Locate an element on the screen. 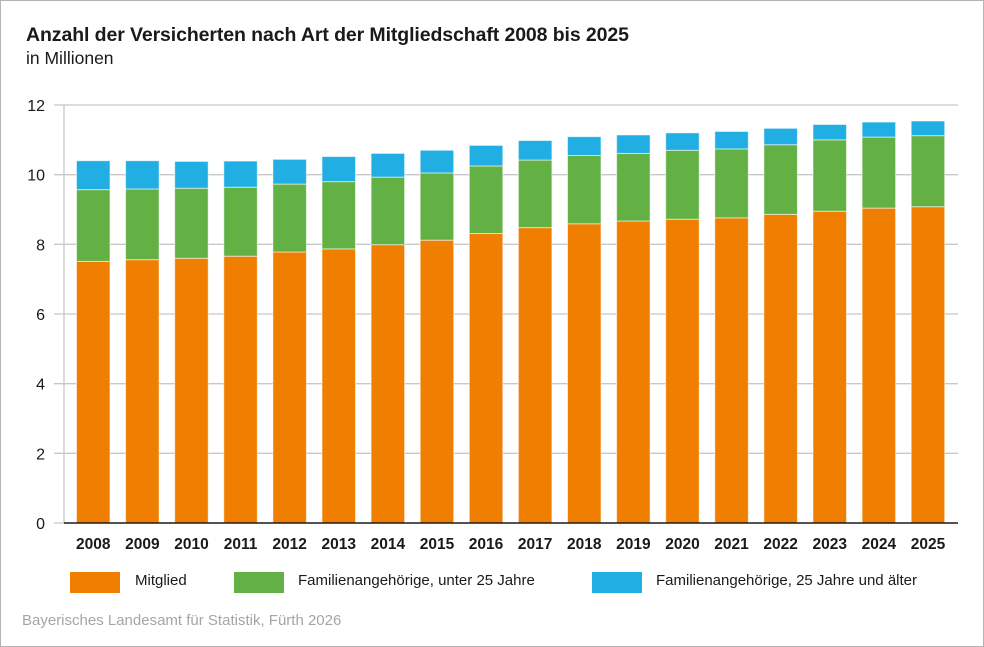 The width and height of the screenshot is (984, 647). x-tick-label-2025: 2025 is located at coordinates (928, 544).